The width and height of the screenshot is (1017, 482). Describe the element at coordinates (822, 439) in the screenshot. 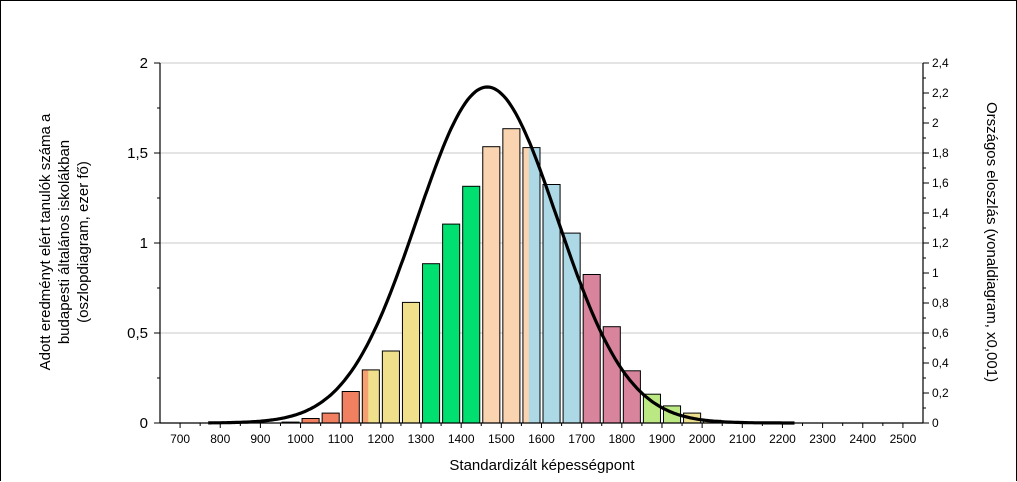

I see `x-tick-label-16: 2300` at that location.